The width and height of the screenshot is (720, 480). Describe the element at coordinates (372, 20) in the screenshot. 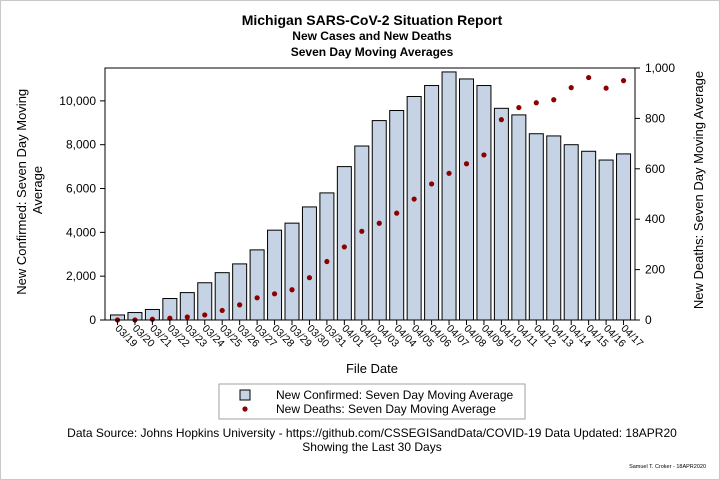

I see `chart-title: Michigan SARS-CoV-2 Situation Report` at that location.